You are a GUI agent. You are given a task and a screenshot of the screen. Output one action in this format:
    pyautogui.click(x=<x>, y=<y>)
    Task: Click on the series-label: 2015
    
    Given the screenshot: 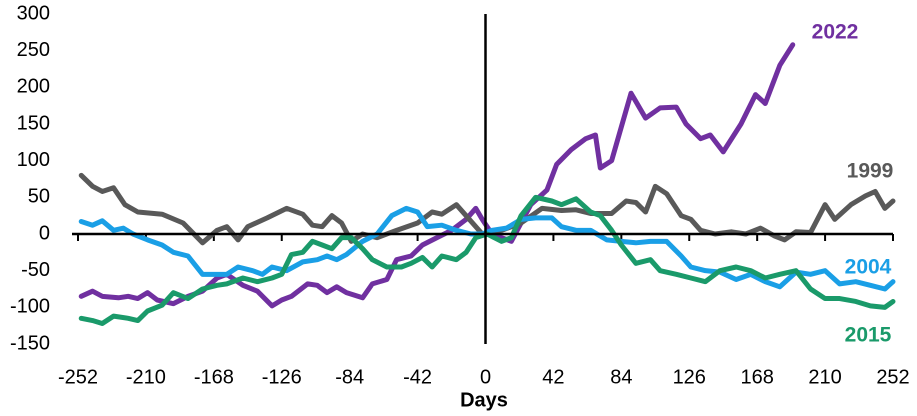 What is the action you would take?
    pyautogui.click(x=868, y=335)
    